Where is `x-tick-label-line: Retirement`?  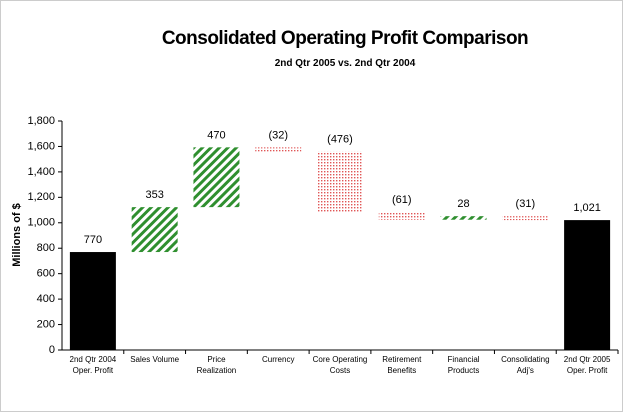
x-tick-label-line: Retirement is located at coordinates (402, 359).